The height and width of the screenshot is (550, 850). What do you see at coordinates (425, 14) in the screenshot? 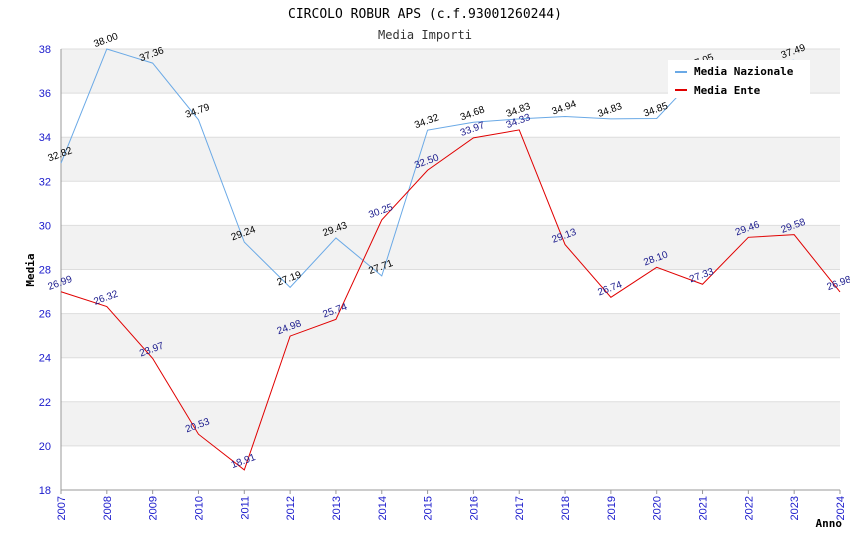
I see `chart-title: CIRCOLO ROBUR APS (c.f.93001260244)` at bounding box center [425, 14].